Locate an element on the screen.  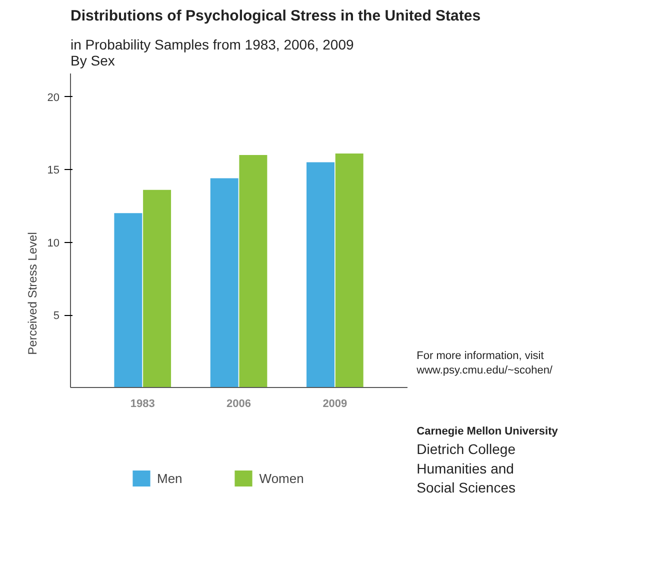
y-tick-label: 15 is located at coordinates (53, 170).